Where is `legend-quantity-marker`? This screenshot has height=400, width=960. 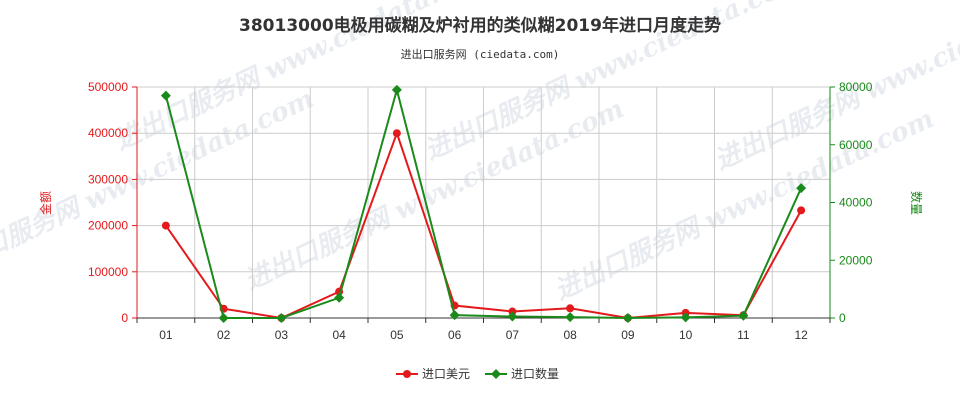 legend-quantity-marker is located at coordinates (496, 374).